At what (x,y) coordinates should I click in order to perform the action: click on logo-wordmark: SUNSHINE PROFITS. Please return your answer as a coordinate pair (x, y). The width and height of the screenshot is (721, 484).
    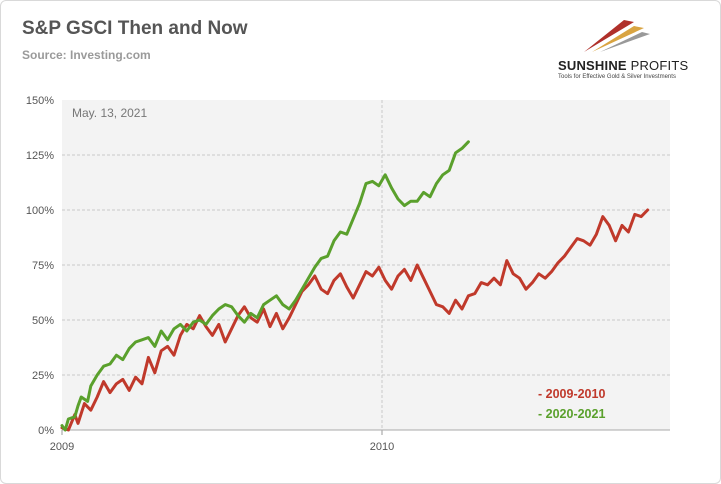
    Looking at the image, I should click on (623, 65).